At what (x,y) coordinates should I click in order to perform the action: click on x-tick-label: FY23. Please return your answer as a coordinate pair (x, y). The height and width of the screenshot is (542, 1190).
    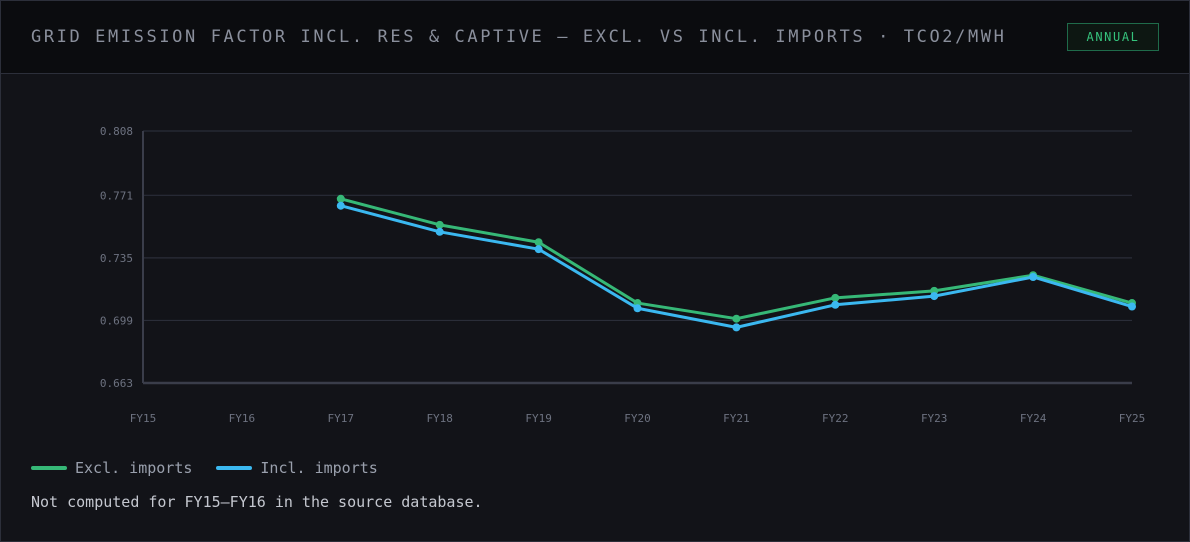
    Looking at the image, I should click on (934, 418).